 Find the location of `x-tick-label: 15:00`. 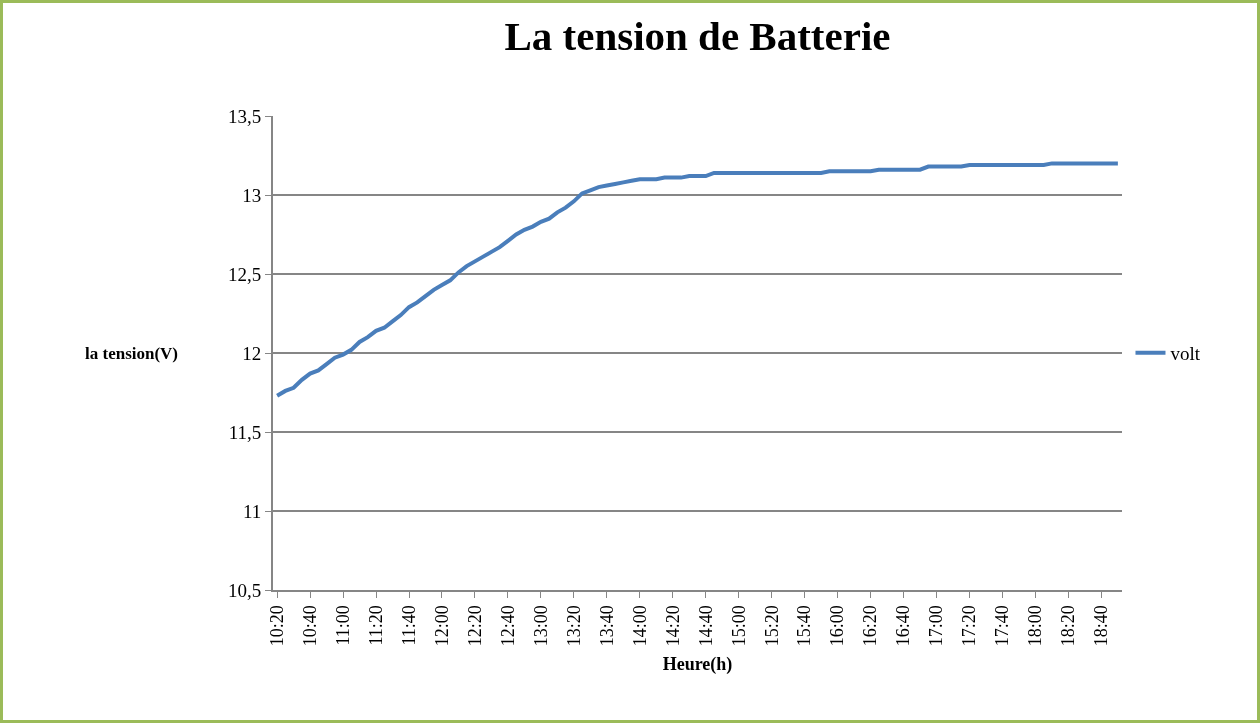

x-tick-label: 15:00 is located at coordinates (738, 626).